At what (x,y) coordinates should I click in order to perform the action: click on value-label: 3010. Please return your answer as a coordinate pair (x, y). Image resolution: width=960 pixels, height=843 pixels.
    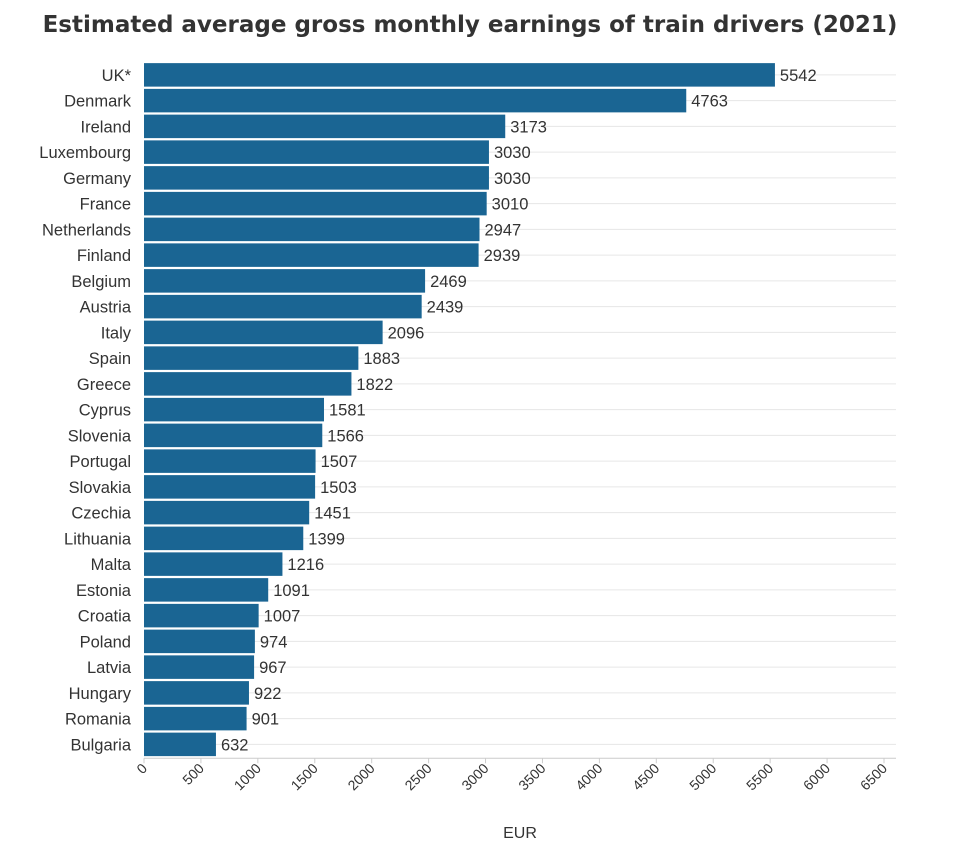
    Looking at the image, I should click on (510, 205).